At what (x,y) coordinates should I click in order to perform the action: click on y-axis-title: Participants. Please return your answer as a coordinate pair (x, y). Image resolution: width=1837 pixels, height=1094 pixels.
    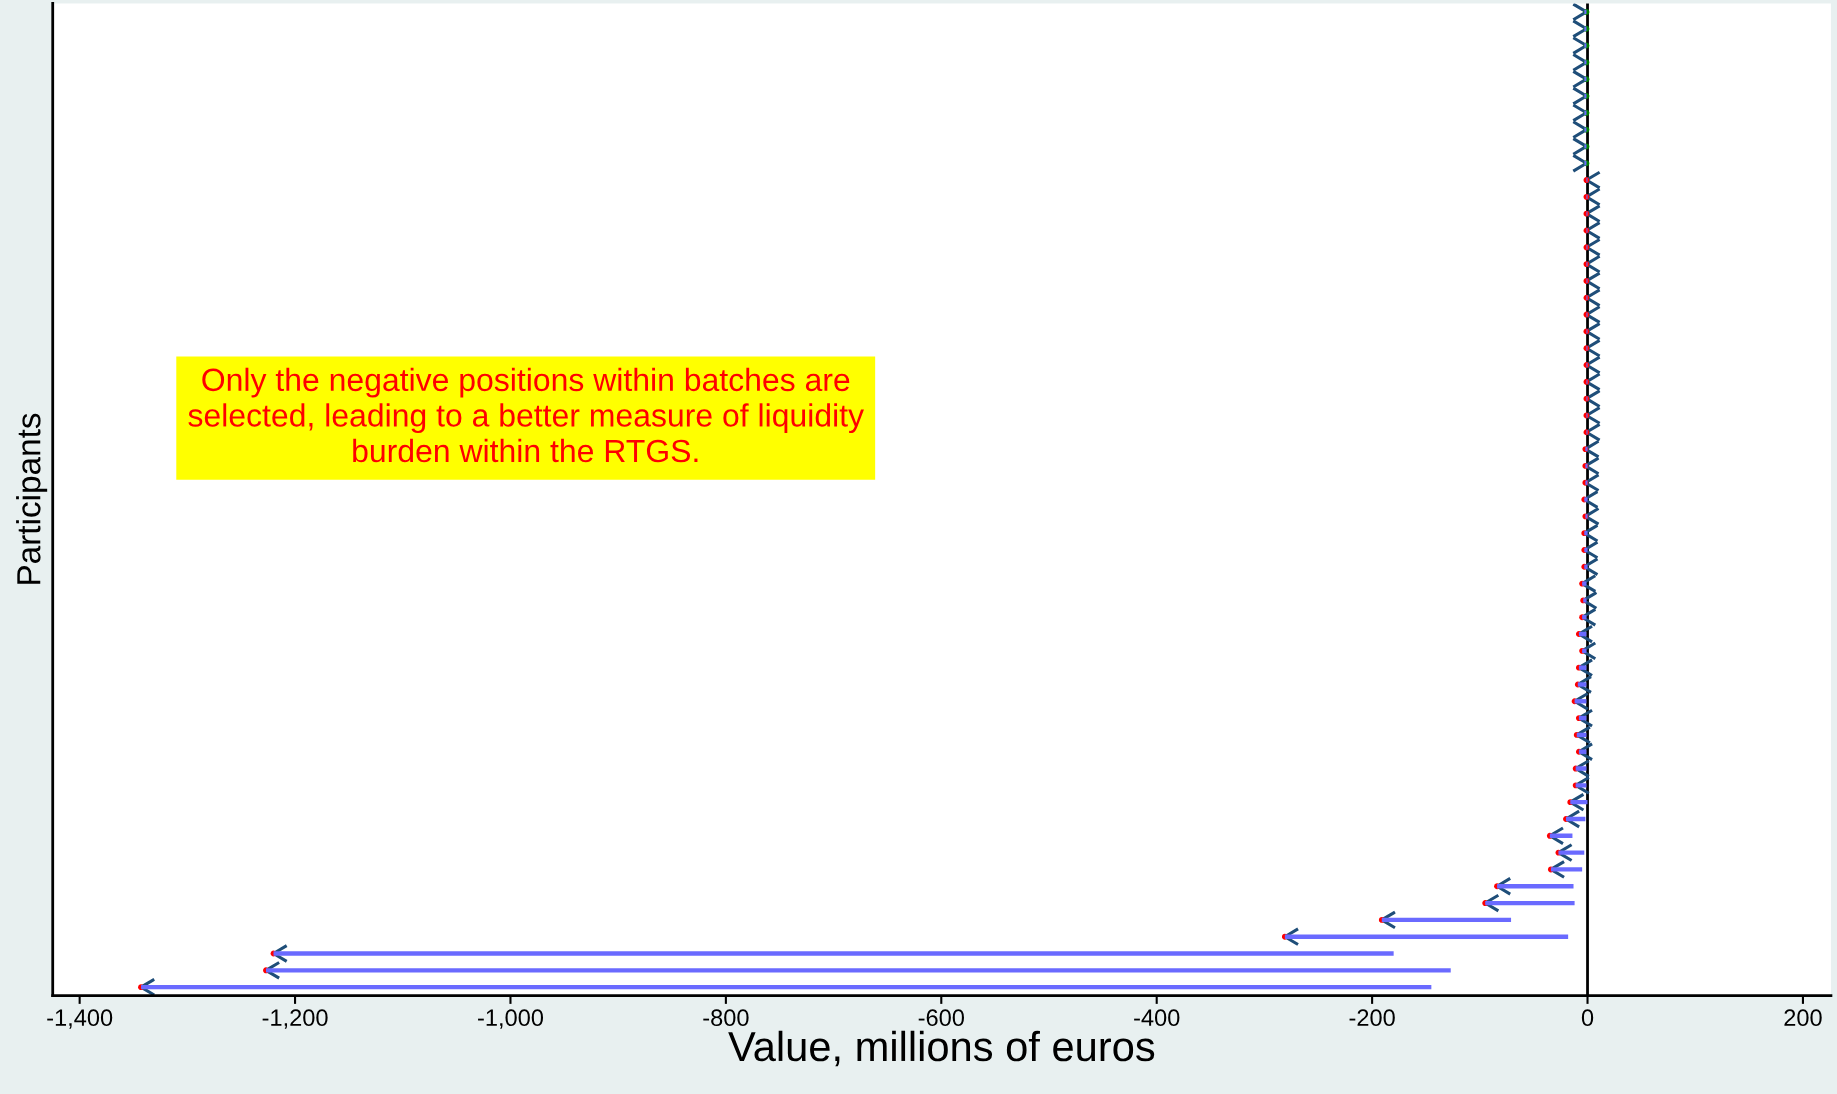
    Looking at the image, I should click on (32, 498).